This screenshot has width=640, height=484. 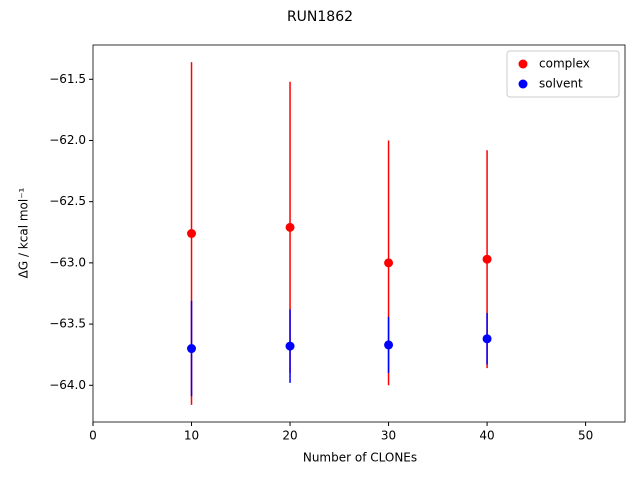 I want to click on y-tick-label: −63.5, so click(x=67, y=324).